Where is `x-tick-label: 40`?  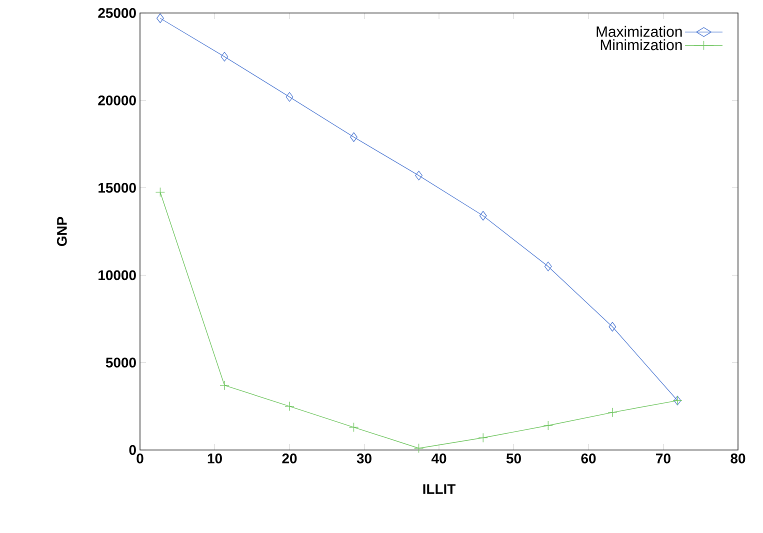
x-tick-label: 40 is located at coordinates (438, 459).